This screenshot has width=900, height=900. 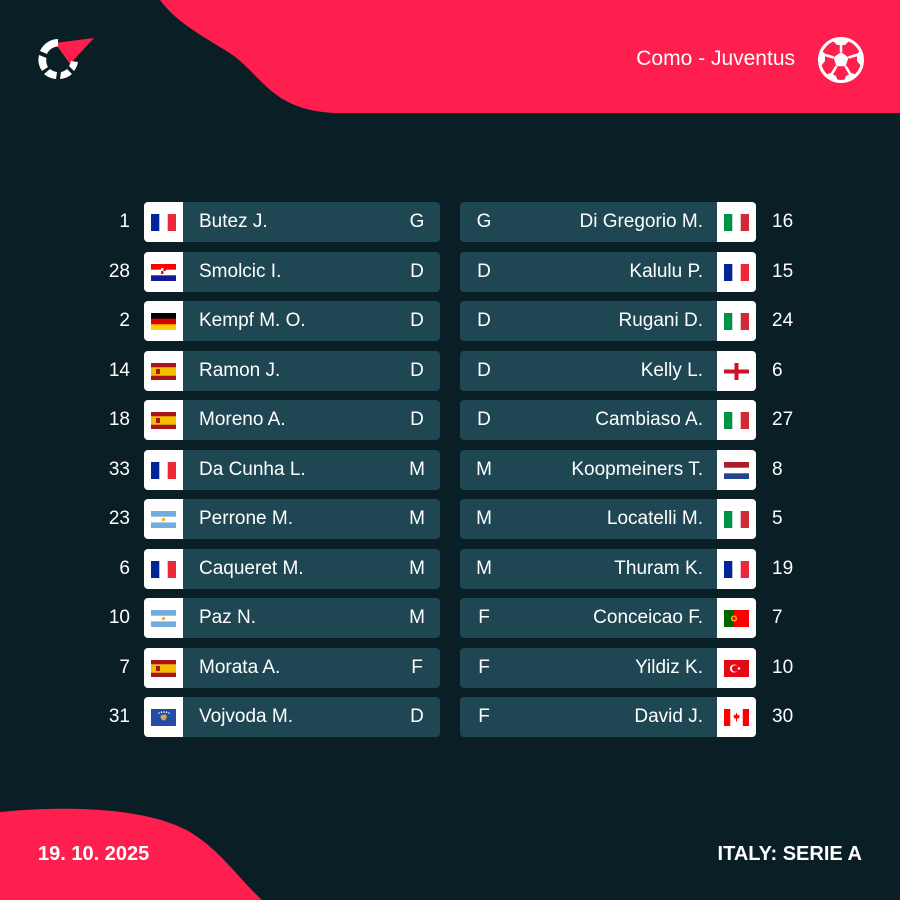 What do you see at coordinates (292, 668) in the screenshot?
I see `player-card: Morata A. F` at bounding box center [292, 668].